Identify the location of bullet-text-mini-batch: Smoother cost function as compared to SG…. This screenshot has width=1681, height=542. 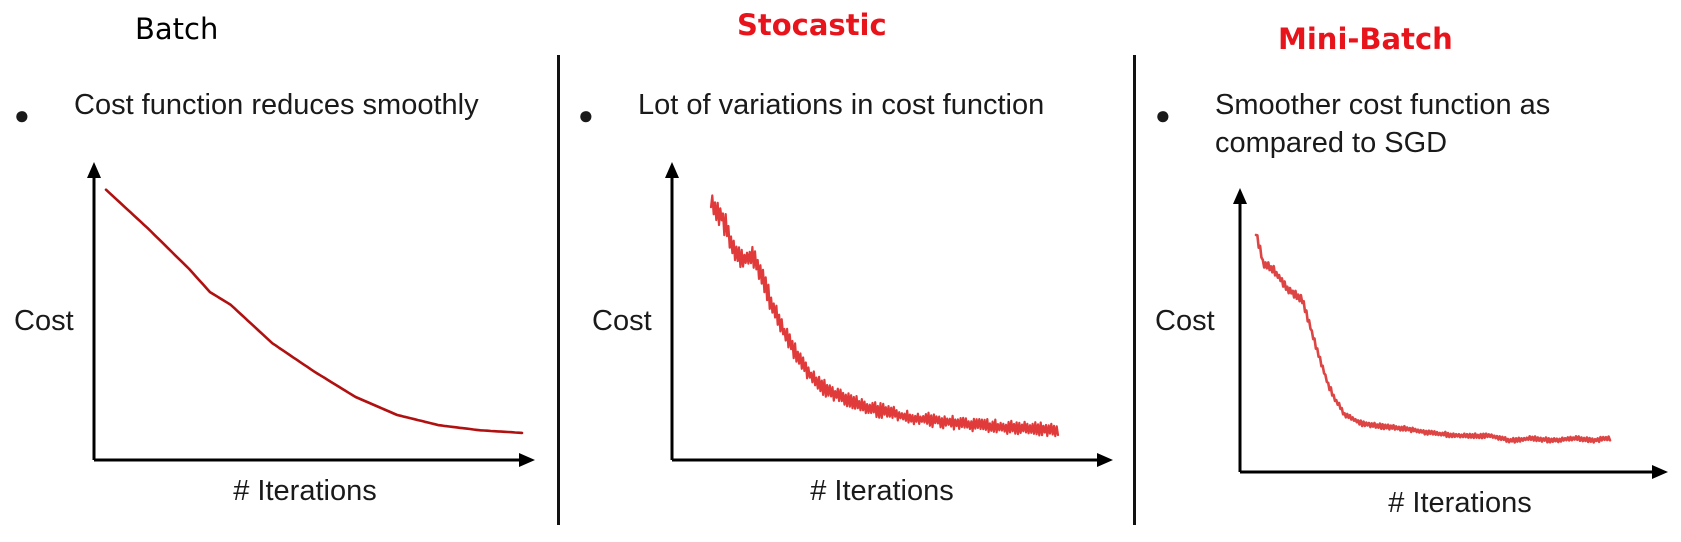
(1382, 124).